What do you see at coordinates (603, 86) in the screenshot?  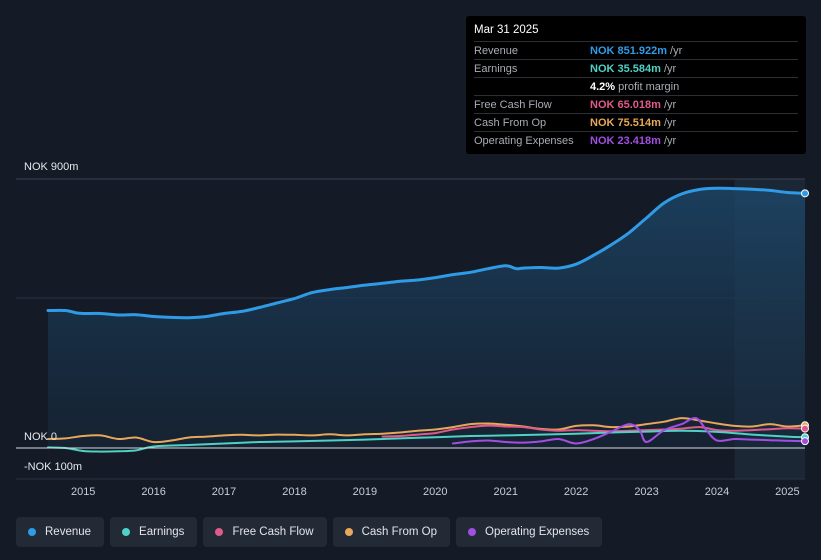 I see `tooltip-row-value: 4.2%` at bounding box center [603, 86].